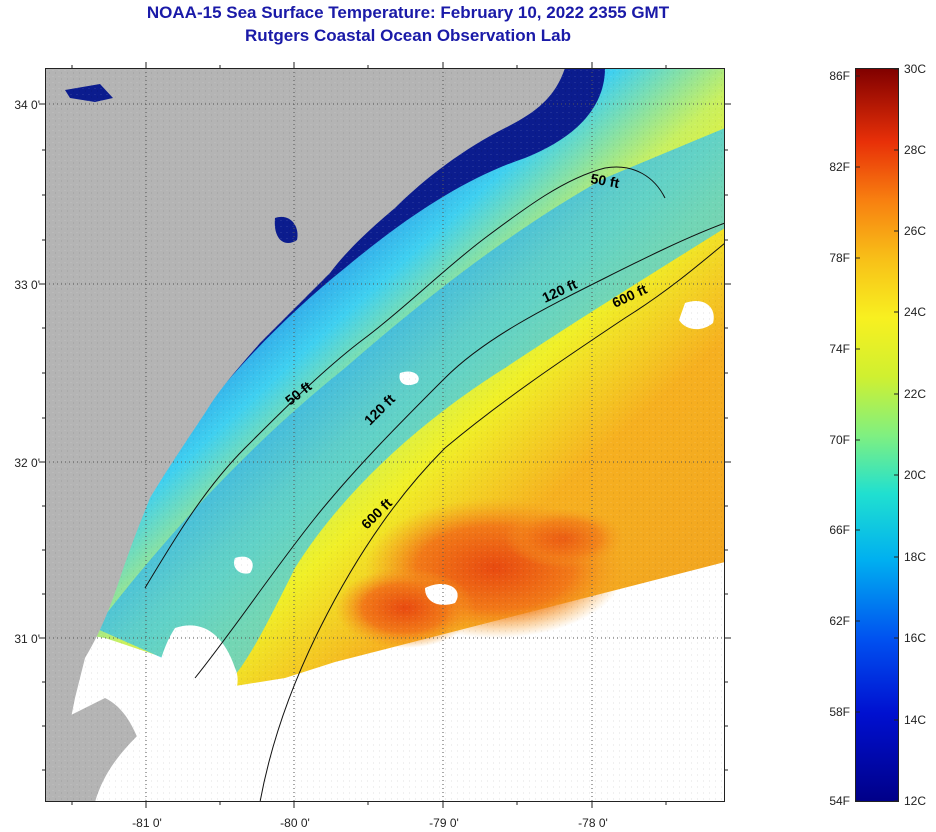 The height and width of the screenshot is (832, 936). Describe the element at coordinates (27, 463) in the screenshot. I see `lat-label-32: 32 0'` at that location.